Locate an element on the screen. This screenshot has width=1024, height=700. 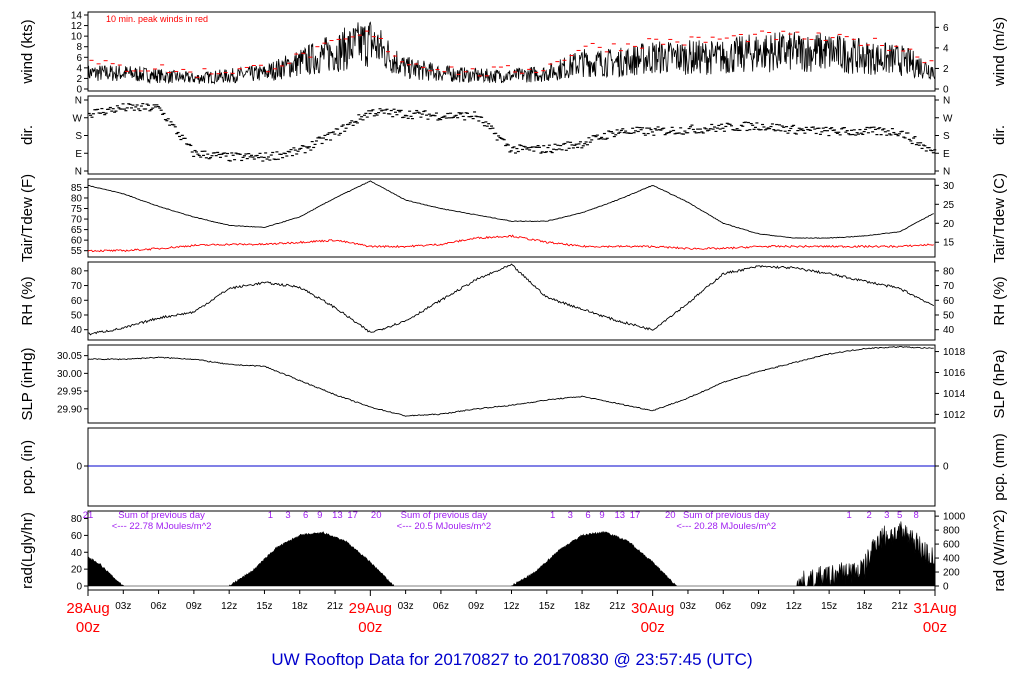
series-relative-humidity is located at coordinates (511, 299).